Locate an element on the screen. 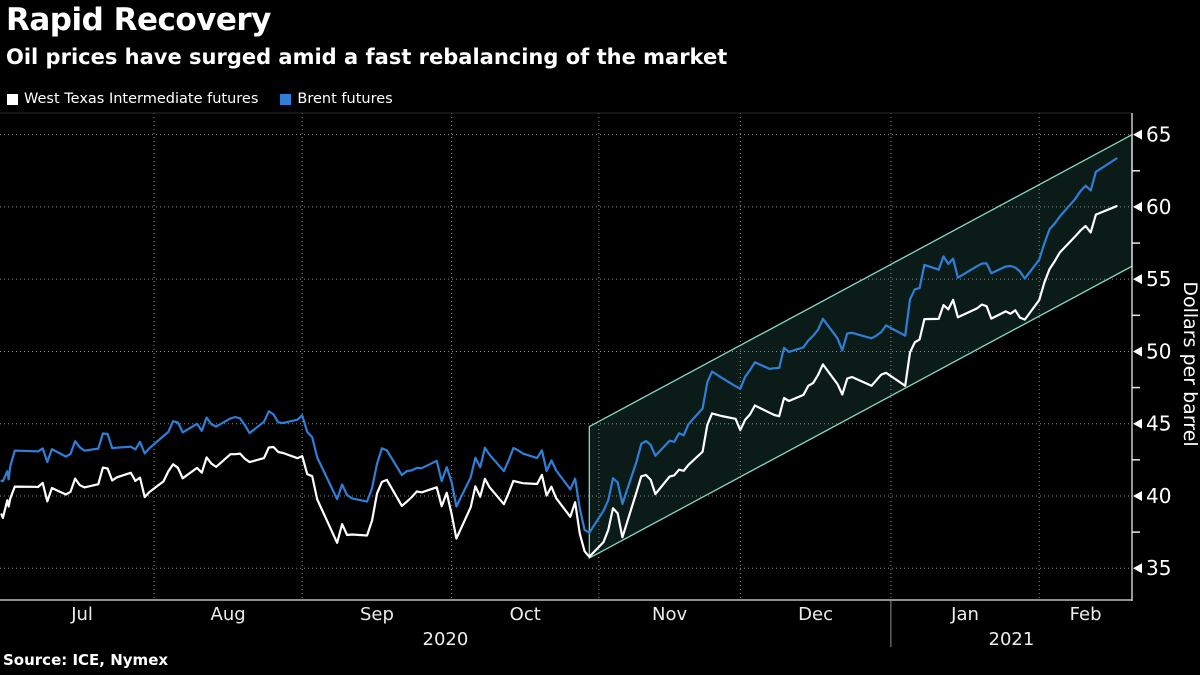 This screenshot has height=675, width=1200. svg-text: 35 is located at coordinates (1158, 568).